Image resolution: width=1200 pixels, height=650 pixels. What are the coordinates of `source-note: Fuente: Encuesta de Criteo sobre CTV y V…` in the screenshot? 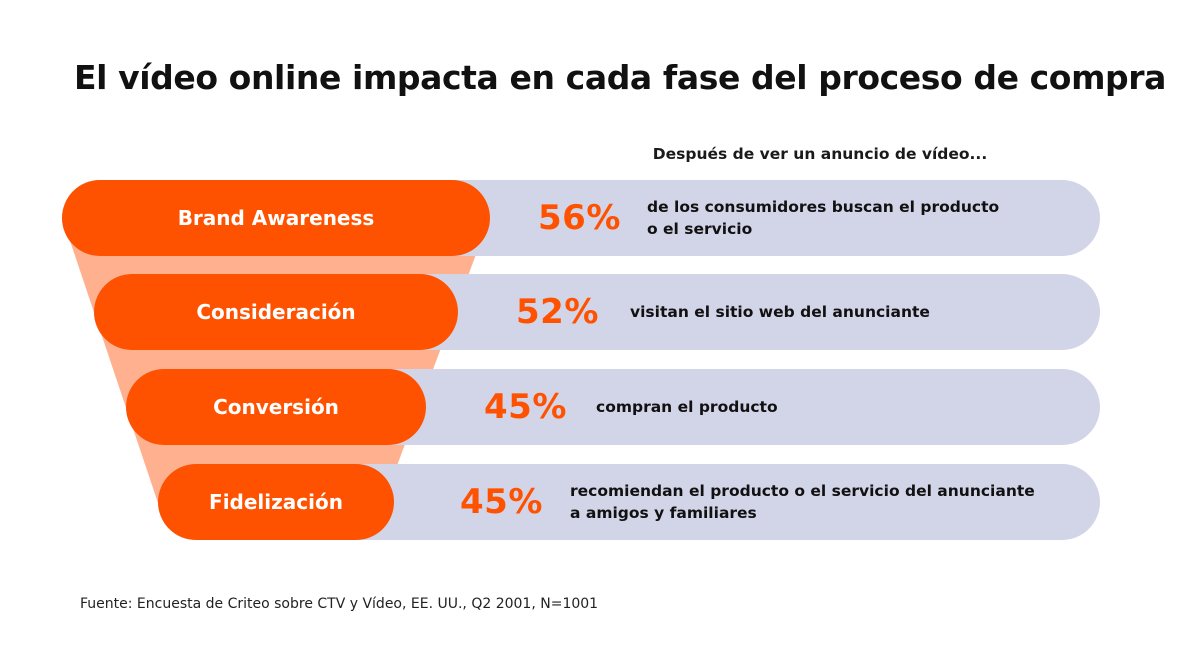 It's located at (339, 604).